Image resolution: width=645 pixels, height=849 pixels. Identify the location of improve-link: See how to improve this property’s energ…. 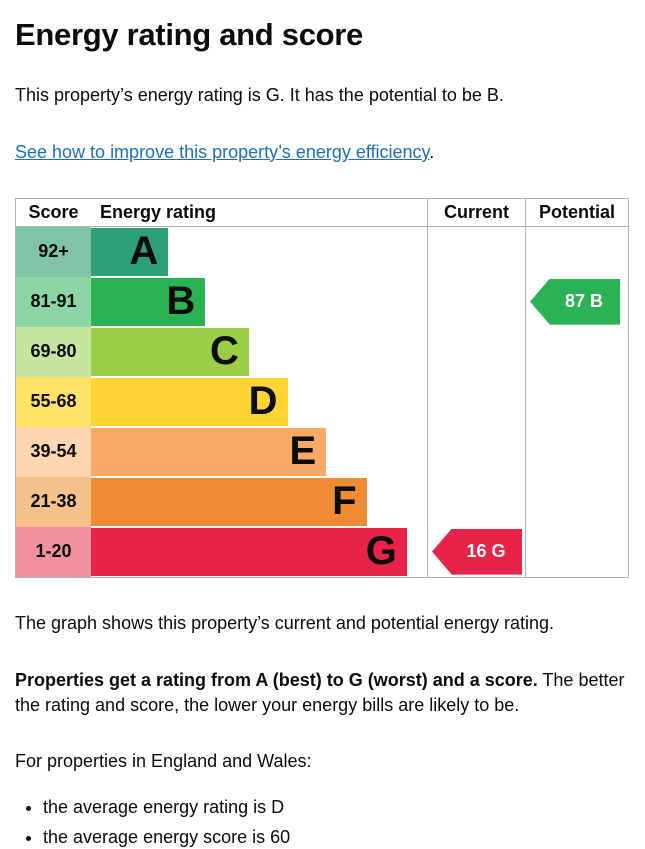
(222, 151).